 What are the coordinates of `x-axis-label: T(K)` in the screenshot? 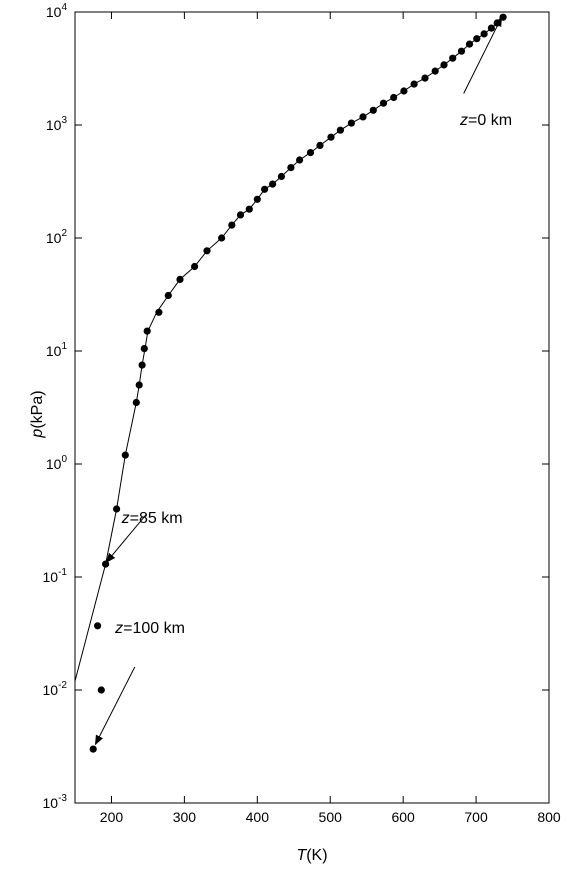 It's located at (311, 855).